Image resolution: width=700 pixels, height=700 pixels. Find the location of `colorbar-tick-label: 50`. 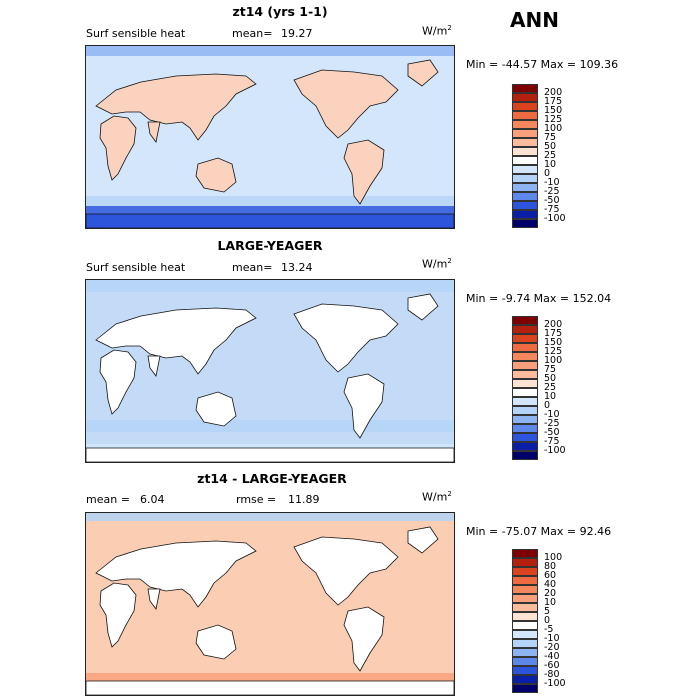

colorbar-tick-label: 50 is located at coordinates (550, 146).